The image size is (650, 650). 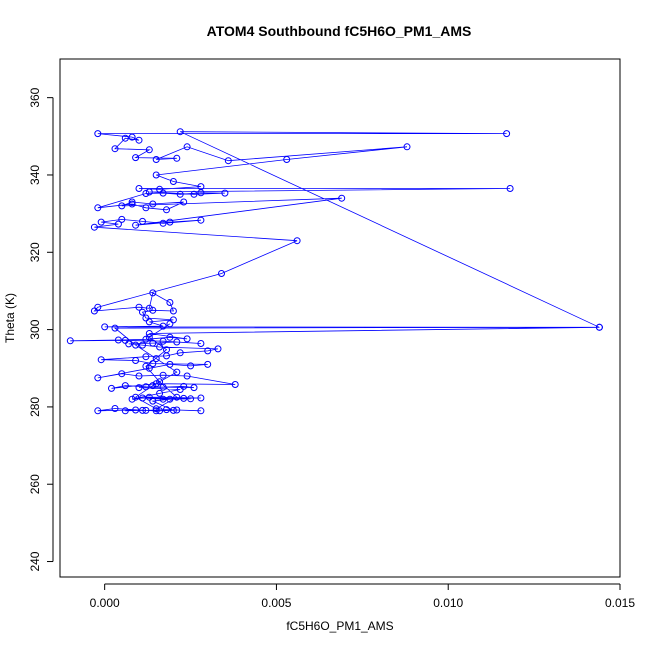 What do you see at coordinates (362, 596) in the screenshot?
I see `x-axis: 0.000 0.005 0.010 0.015` at bounding box center [362, 596].